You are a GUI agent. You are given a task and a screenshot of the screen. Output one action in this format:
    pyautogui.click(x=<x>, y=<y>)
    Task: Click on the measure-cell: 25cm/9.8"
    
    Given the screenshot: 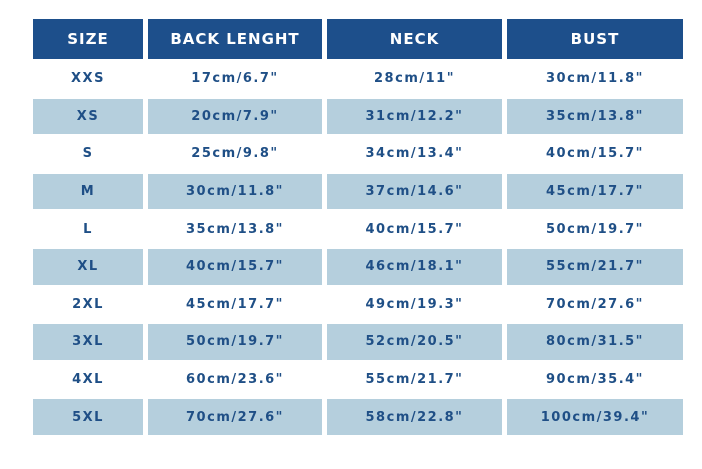 What is the action you would take?
    pyautogui.click(x=235, y=154)
    